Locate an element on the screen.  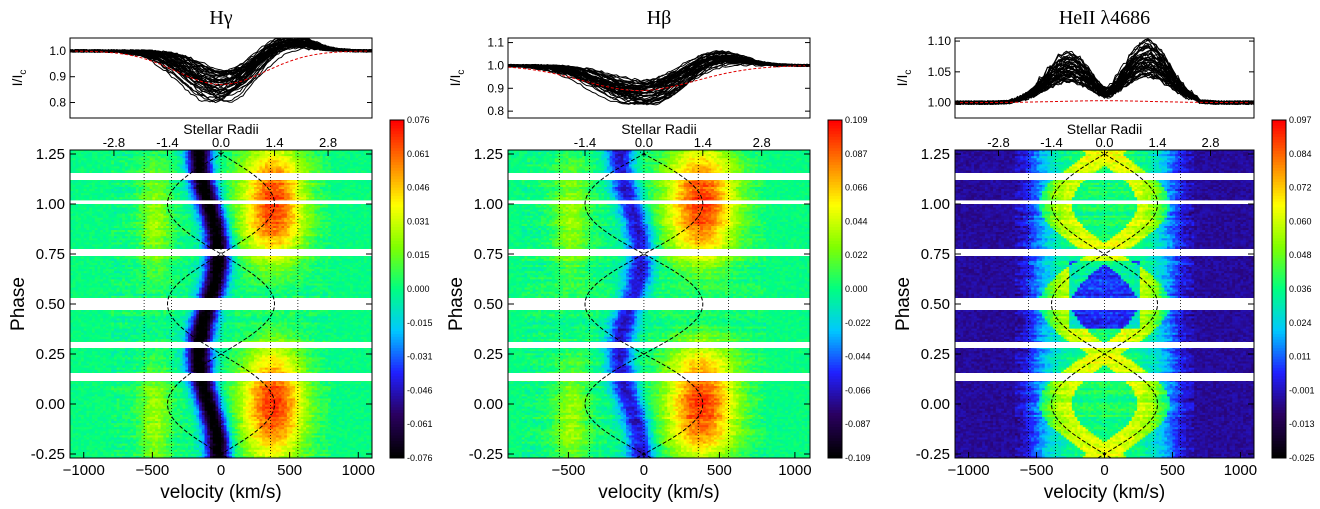
colorbar-tick-label: 0.024 is located at coordinates (1300, 323).